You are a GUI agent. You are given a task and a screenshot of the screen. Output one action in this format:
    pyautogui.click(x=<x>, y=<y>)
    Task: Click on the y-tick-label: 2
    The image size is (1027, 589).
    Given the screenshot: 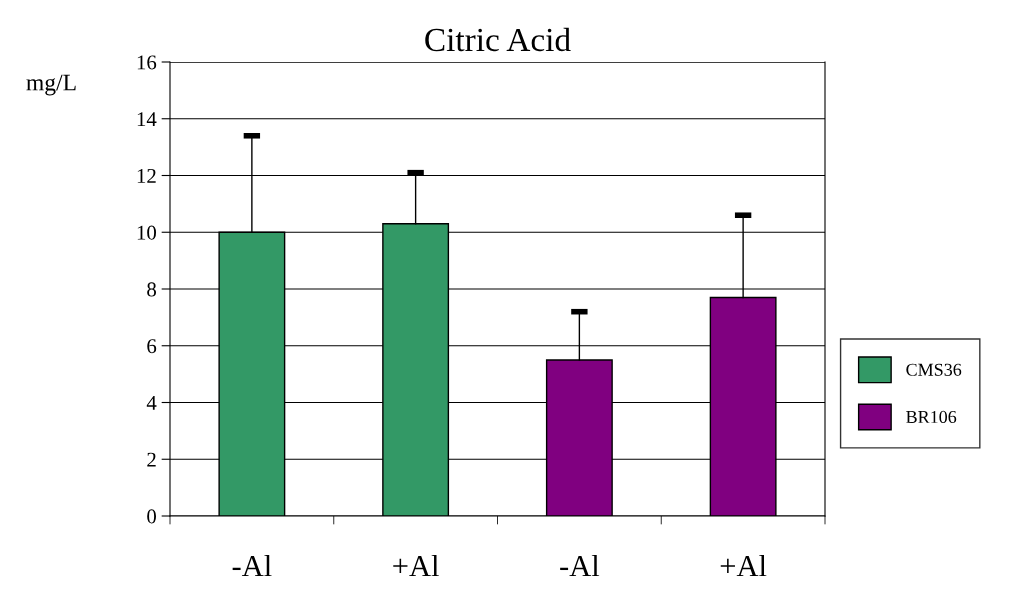 What is the action you would take?
    pyautogui.click(x=151, y=459)
    